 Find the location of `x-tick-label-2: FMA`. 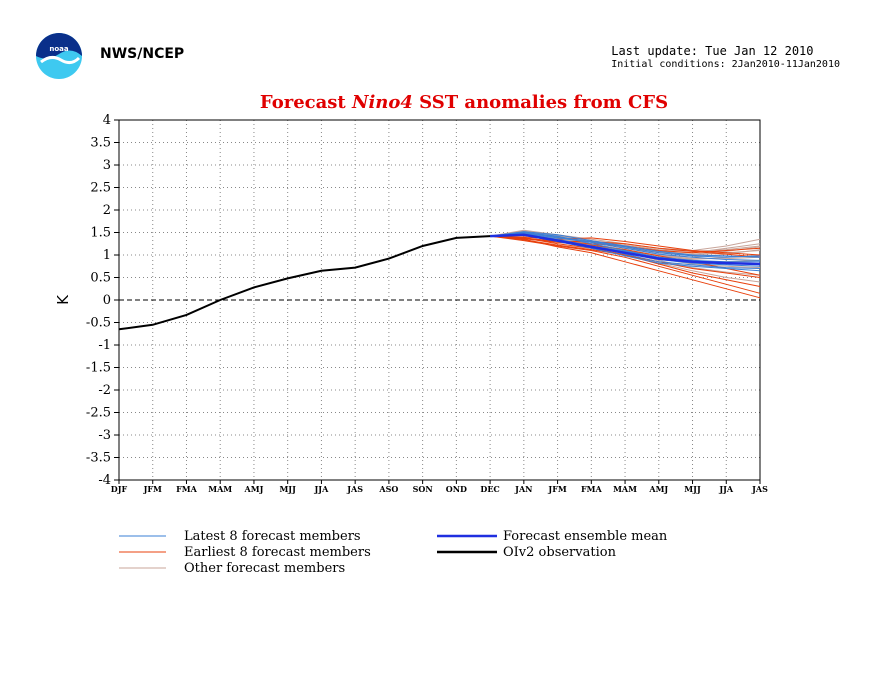

x-tick-label-2: FMA is located at coordinates (187, 489).